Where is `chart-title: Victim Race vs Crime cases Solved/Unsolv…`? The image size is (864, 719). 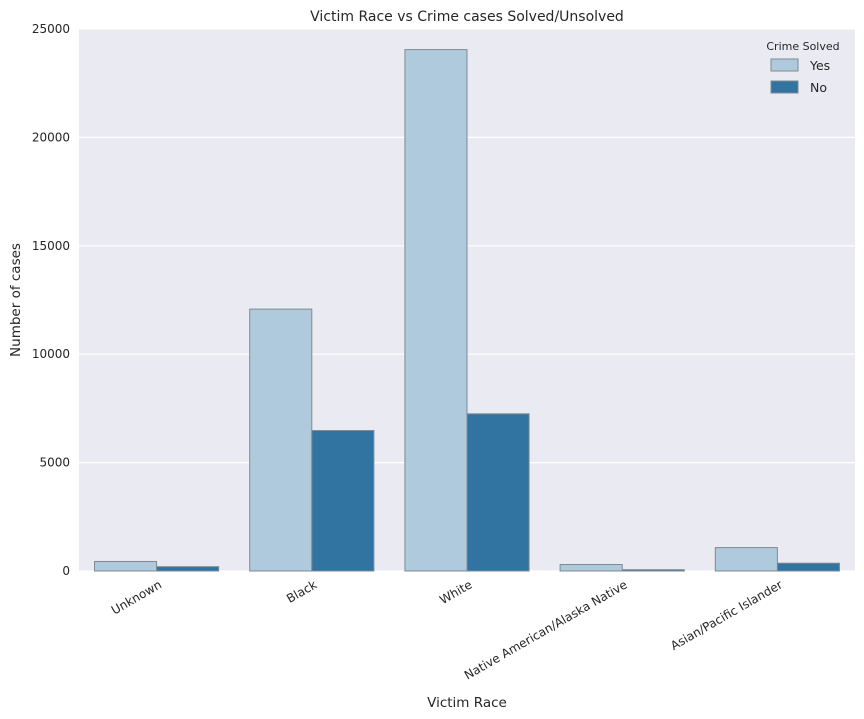
chart-title: Victim Race vs Crime cases Solved/Unsolv… is located at coordinates (467, 17).